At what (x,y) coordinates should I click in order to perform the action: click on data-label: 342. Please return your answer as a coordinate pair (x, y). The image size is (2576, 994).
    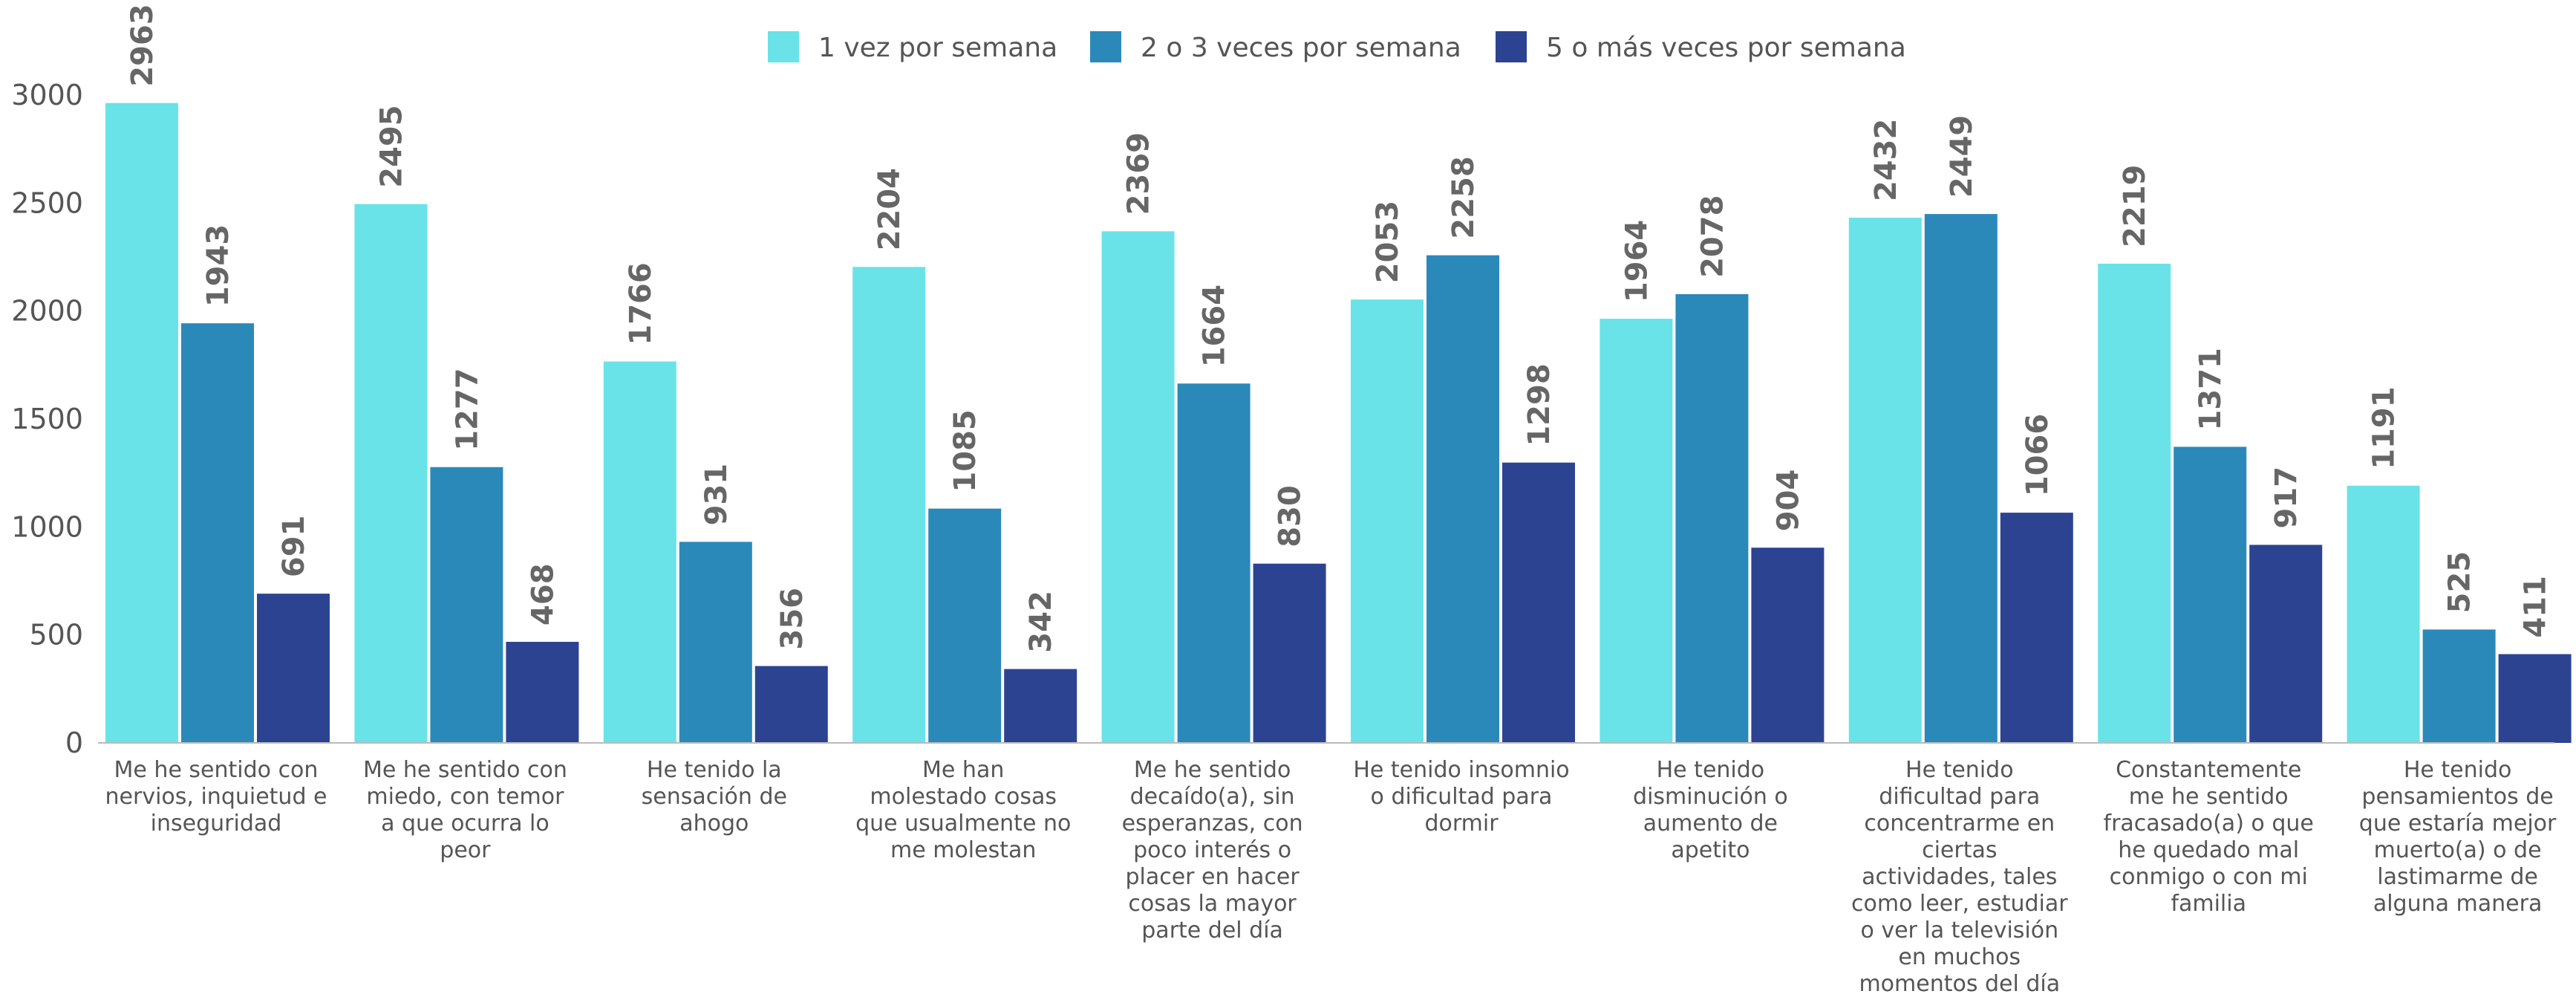
    Looking at the image, I should click on (1041, 622).